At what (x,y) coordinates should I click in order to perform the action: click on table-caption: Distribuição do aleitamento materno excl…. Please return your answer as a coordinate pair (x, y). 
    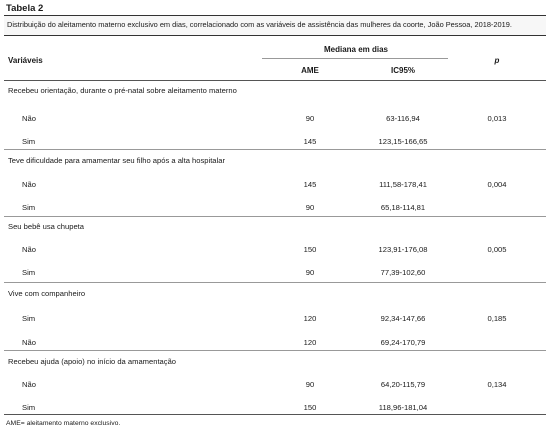
    Looking at the image, I should click on (259, 24).